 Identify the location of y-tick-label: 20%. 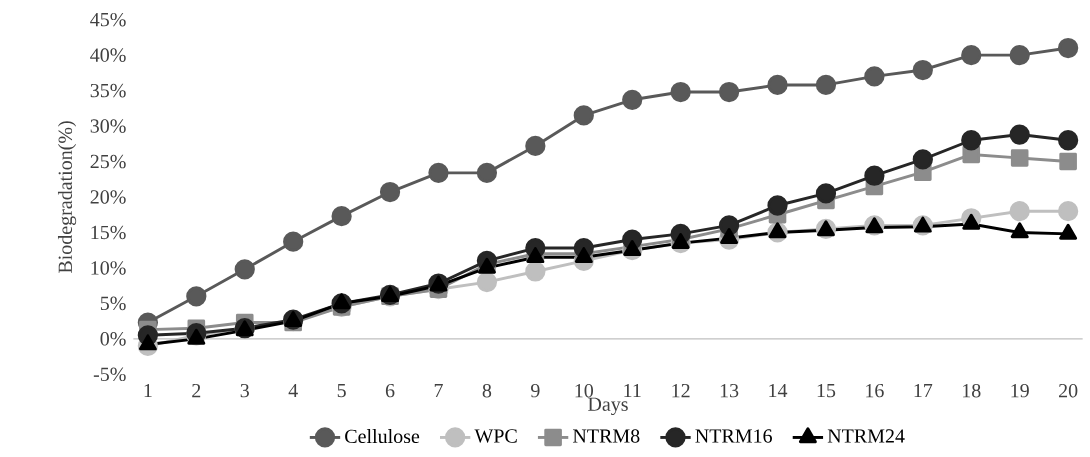
(108, 197).